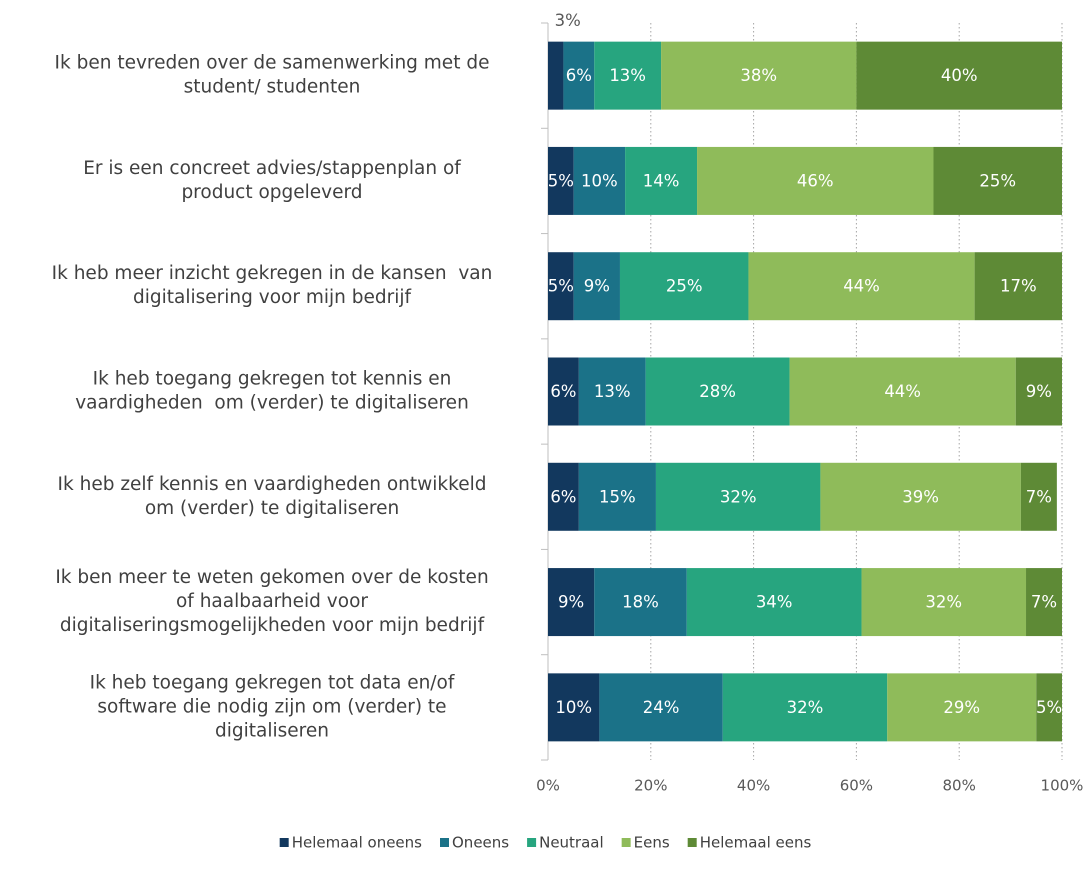 The image size is (1091, 879). What do you see at coordinates (753, 786) in the screenshot?
I see `x-tick-label: 40%` at bounding box center [753, 786].